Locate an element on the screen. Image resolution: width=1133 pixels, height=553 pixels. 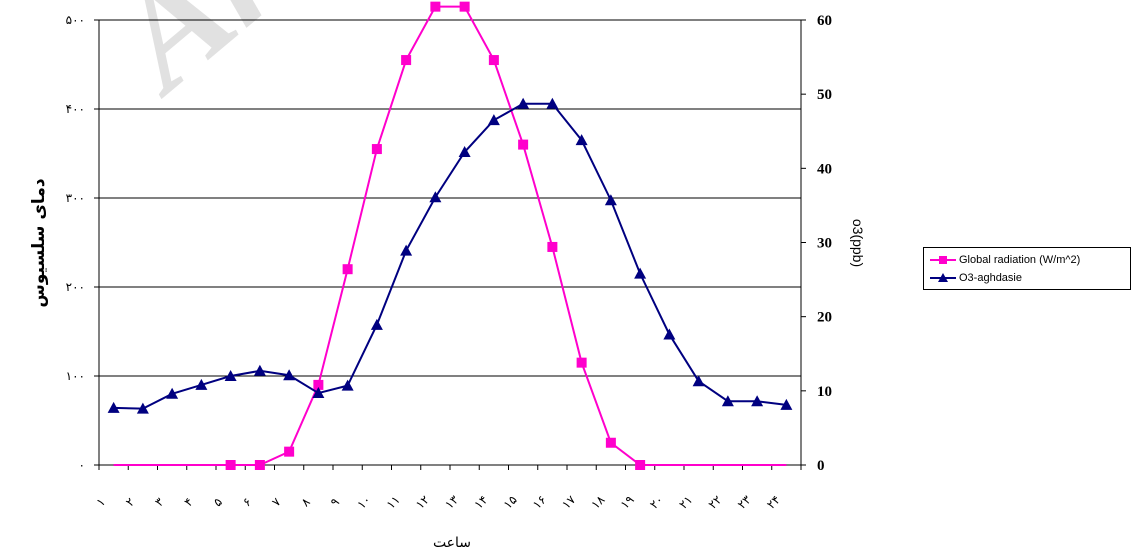
legend-item-global-radiation: Global radiation (W/m^2) is located at coordinates (1005, 260).